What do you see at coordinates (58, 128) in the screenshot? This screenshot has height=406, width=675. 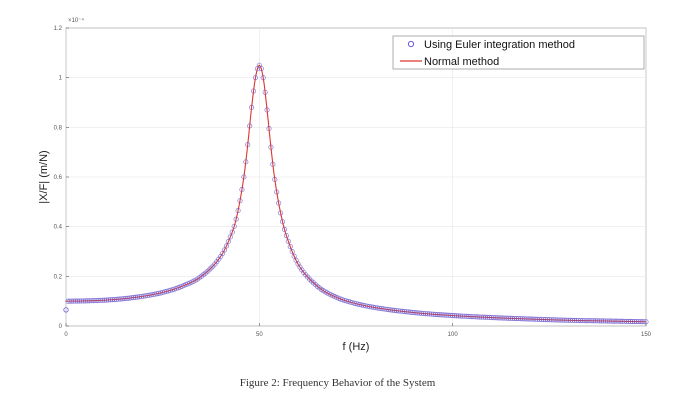 I see `y-tick-label: 0.8` at bounding box center [58, 128].